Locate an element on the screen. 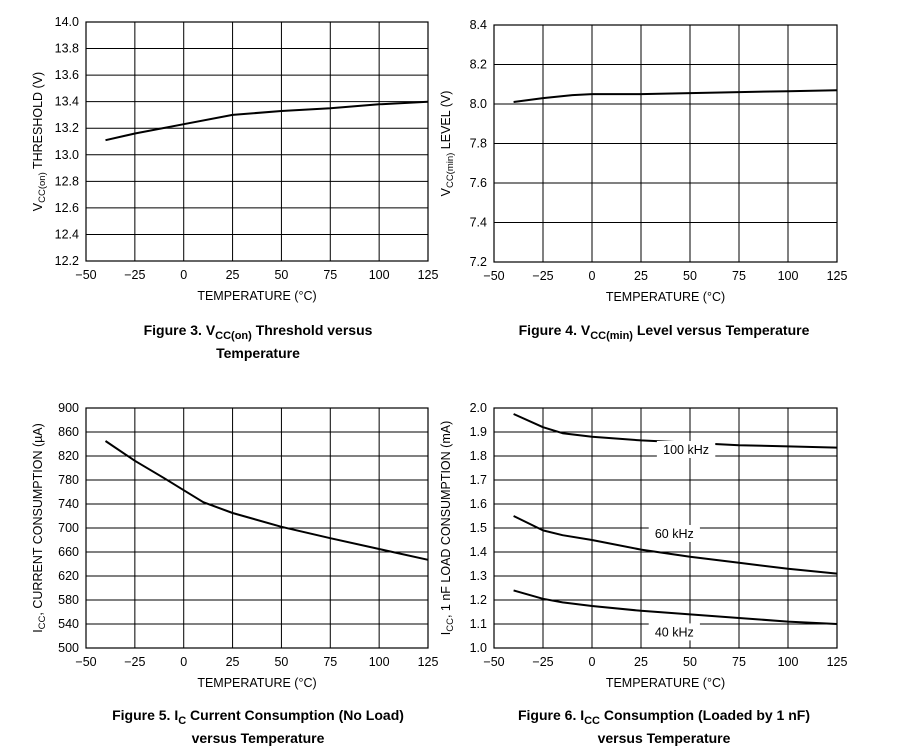 This screenshot has height=756, width=904. y-axis-label: VCC(on) THRESHOLD (V) is located at coordinates (39, 141).